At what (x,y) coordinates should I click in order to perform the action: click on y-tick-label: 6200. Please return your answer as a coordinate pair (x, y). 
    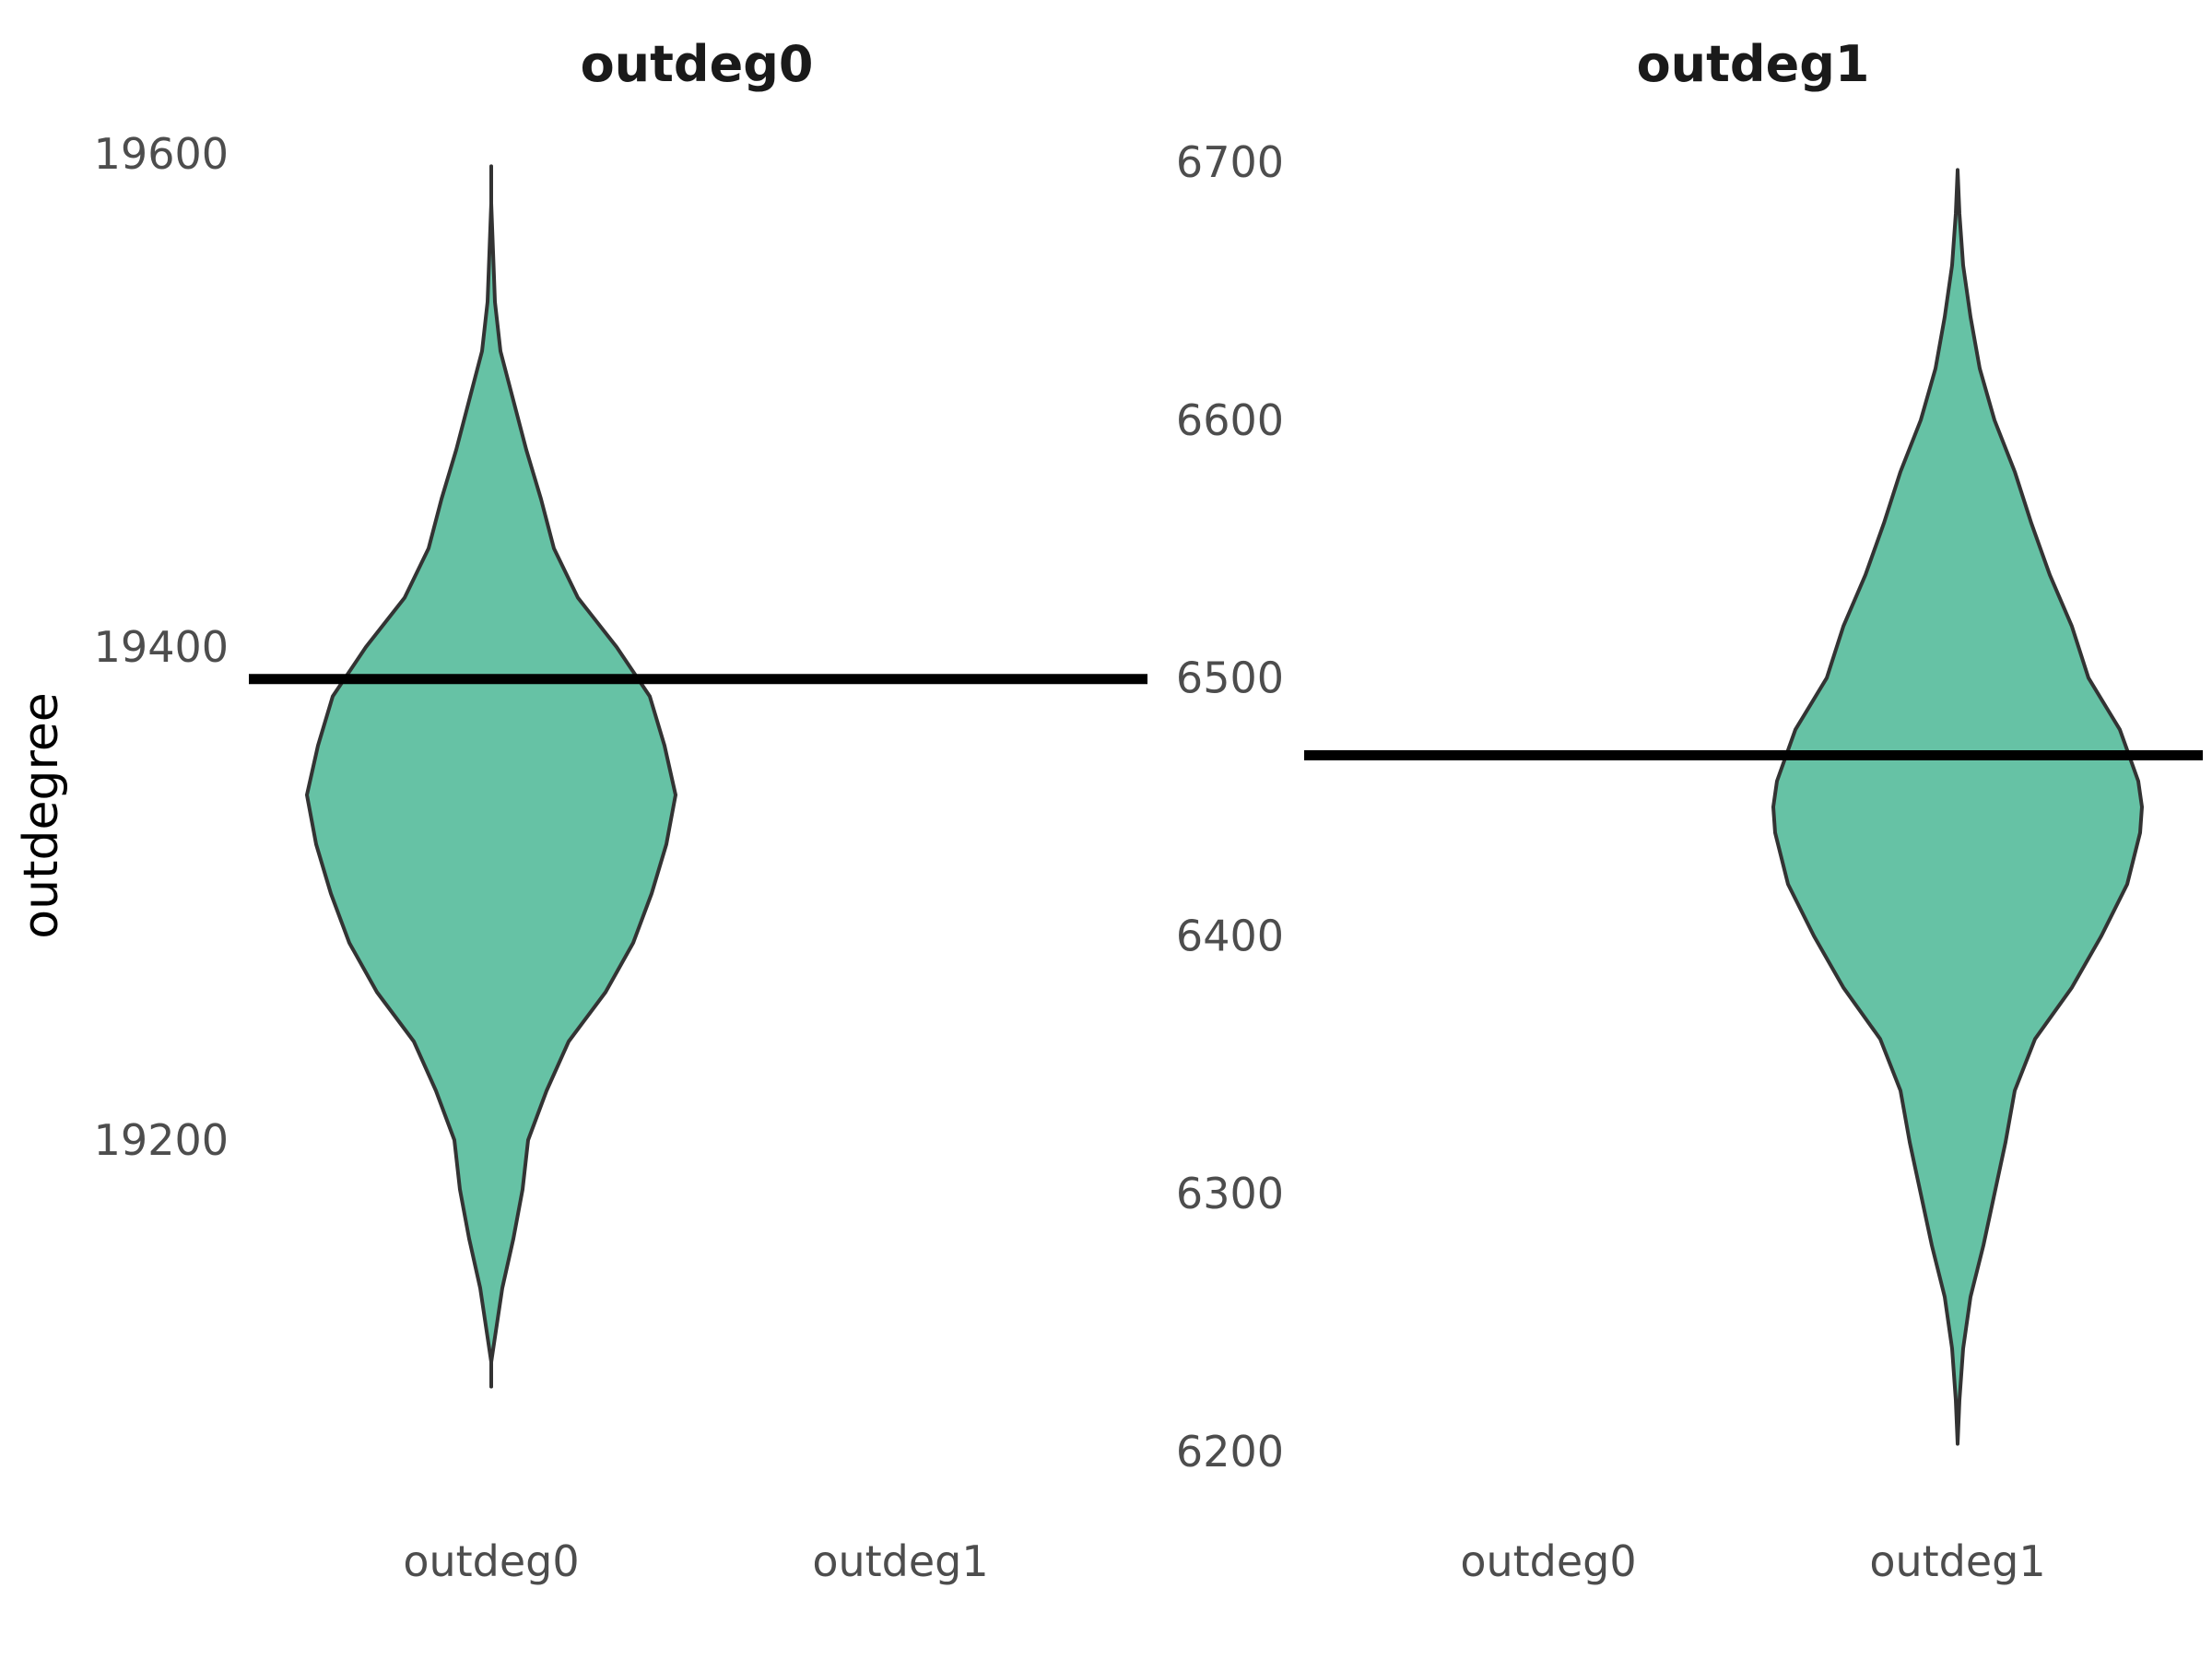
    Looking at the image, I should click on (1230, 1452).